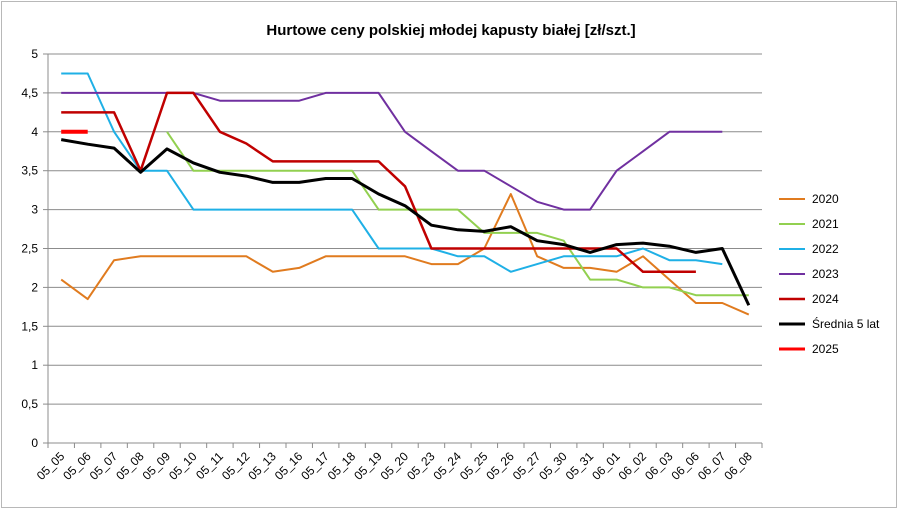 Image resolution: width=900 pixels, height=511 pixels. What do you see at coordinates (29, 171) in the screenshot?
I see `y-tick-label: 3,5` at bounding box center [29, 171].